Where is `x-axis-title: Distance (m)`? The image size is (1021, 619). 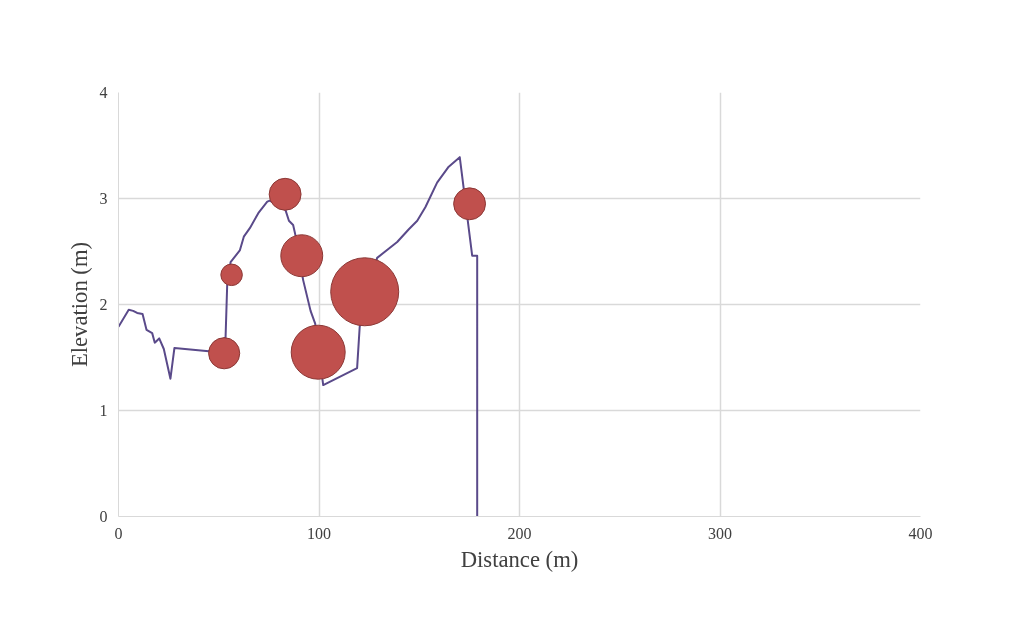 x-axis-title: Distance (m) is located at coordinates (519, 559).